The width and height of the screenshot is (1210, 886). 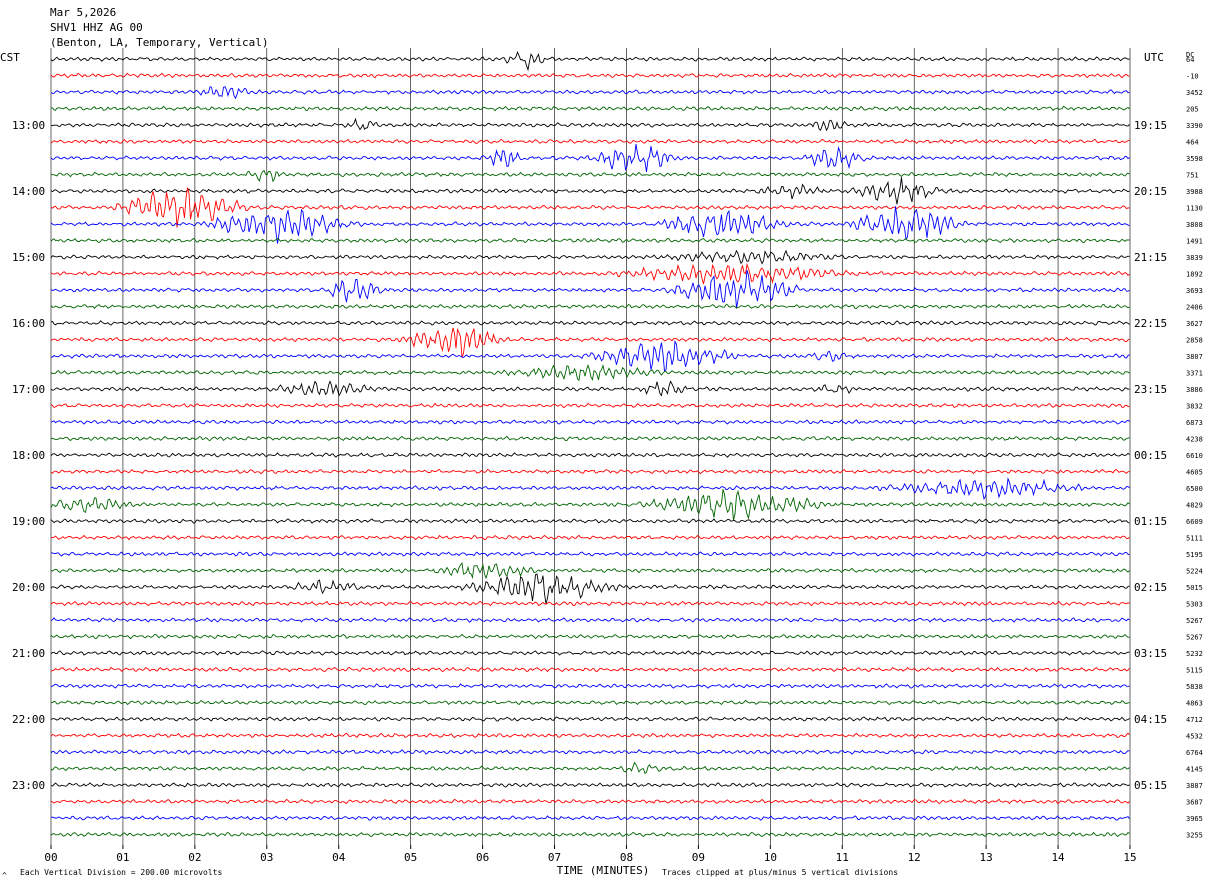 I want to click on dc-offset-label: 3693, so click(x=1194, y=291).